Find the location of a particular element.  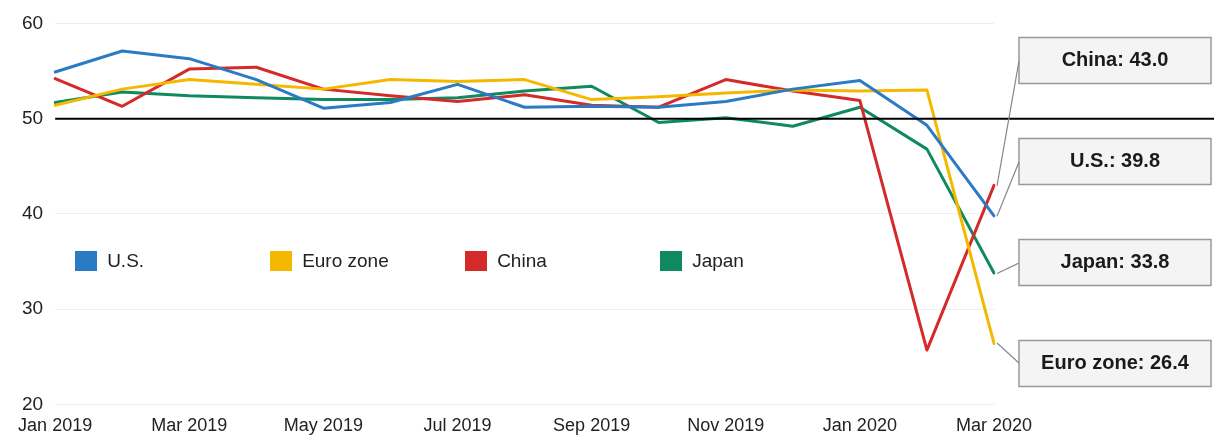

y-tick-label: 20 is located at coordinates (32, 403).